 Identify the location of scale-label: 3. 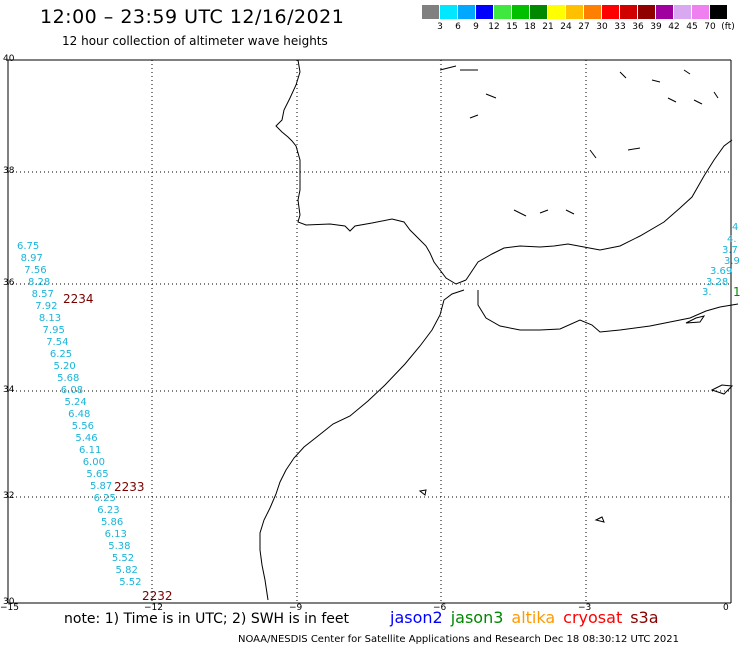
(440, 27).